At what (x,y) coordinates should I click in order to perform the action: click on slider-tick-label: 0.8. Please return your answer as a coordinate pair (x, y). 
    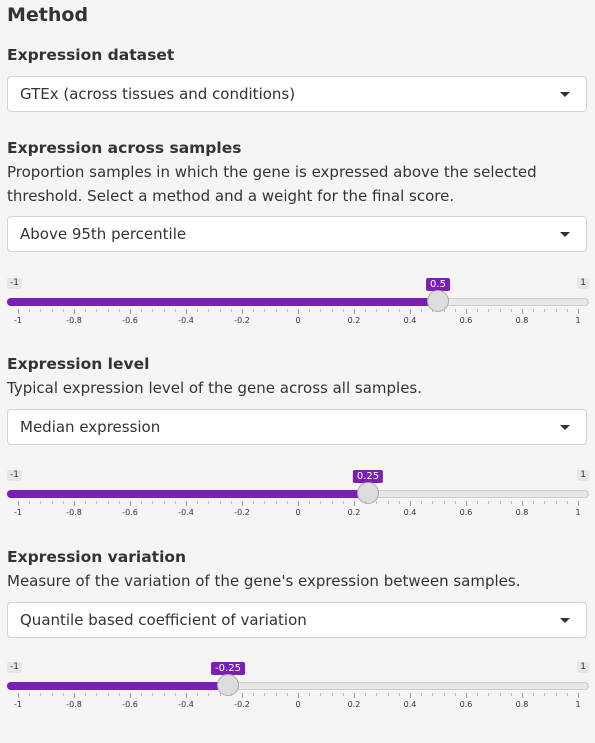
    Looking at the image, I should click on (522, 512).